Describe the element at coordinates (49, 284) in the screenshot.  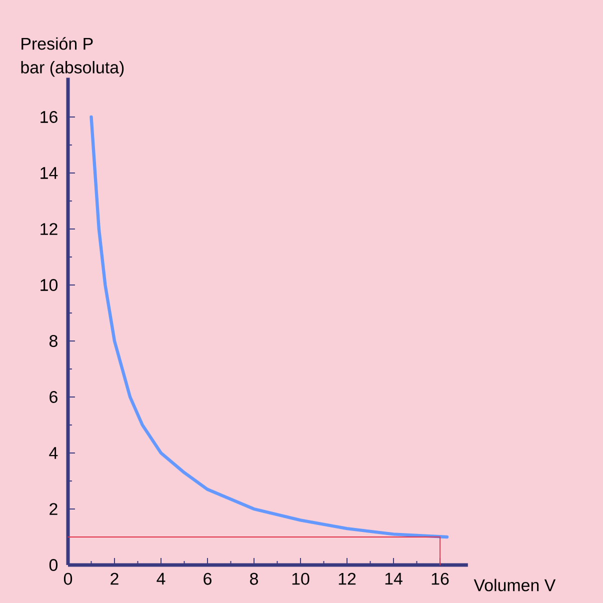
I see `y-tick-label: 10` at that location.